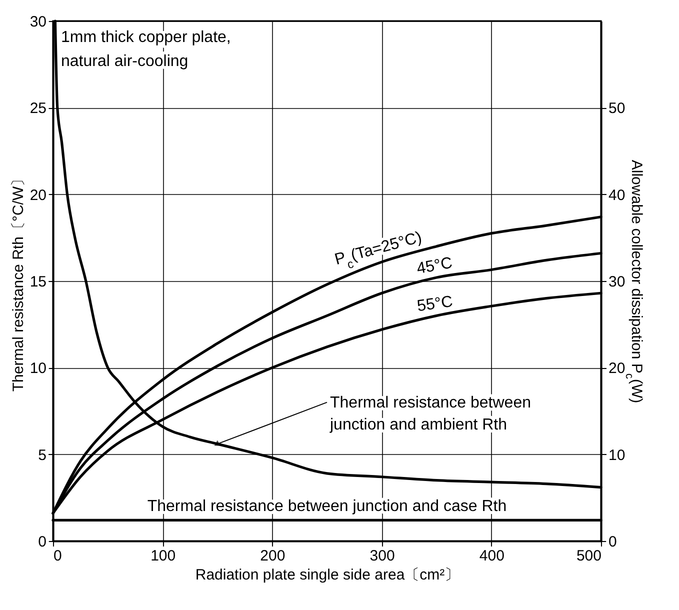 This screenshot has height=610, width=679. I want to click on y-tick-label: 20, so click(38, 195).